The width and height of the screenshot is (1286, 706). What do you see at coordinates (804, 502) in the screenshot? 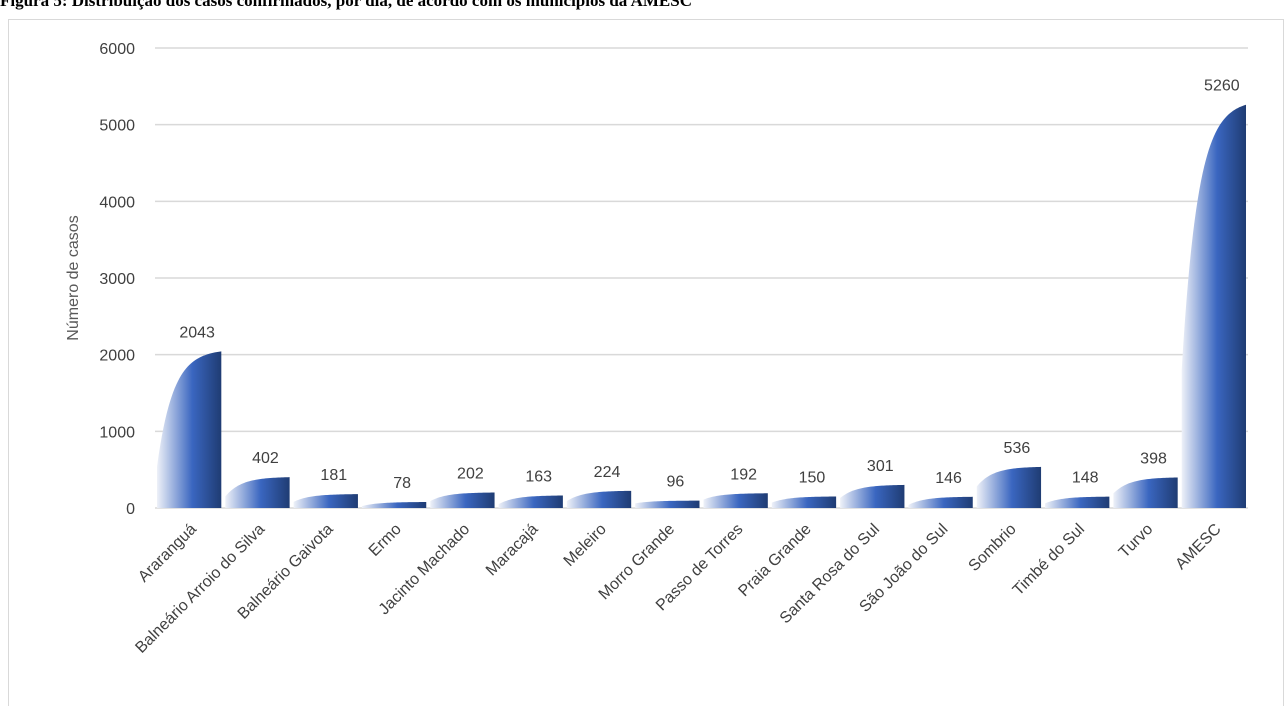
I see `area-praia-grande` at bounding box center [804, 502].